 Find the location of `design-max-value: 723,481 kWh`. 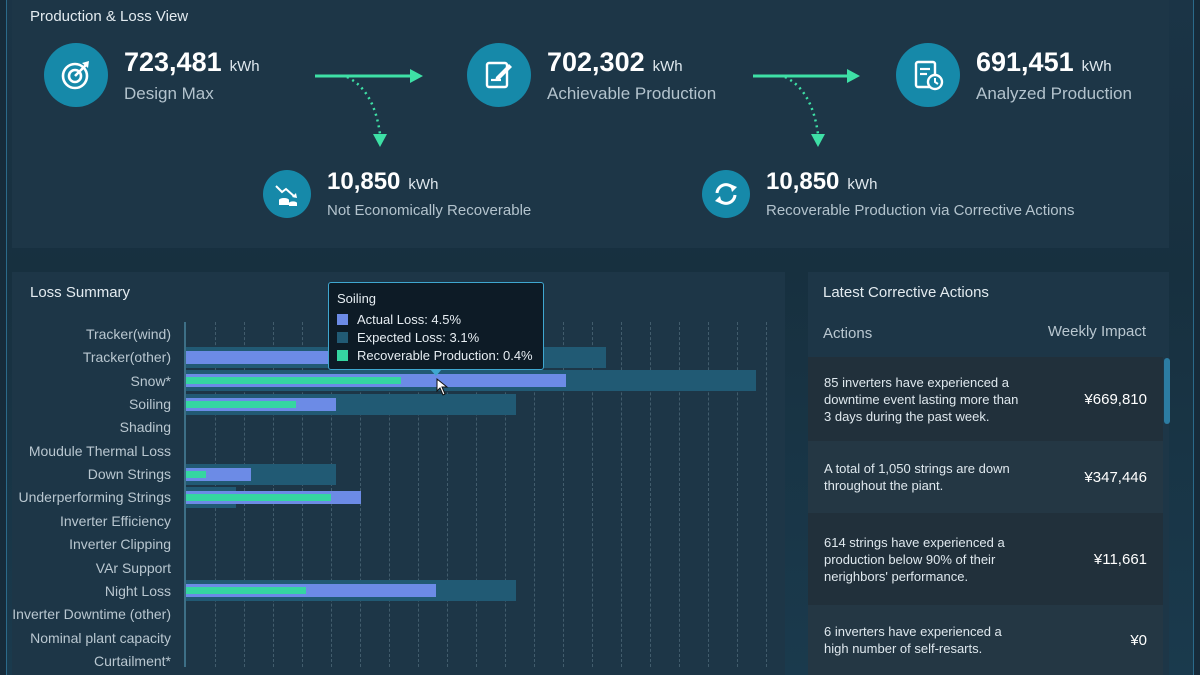

design-max-value: 723,481 kWh is located at coordinates (192, 61).